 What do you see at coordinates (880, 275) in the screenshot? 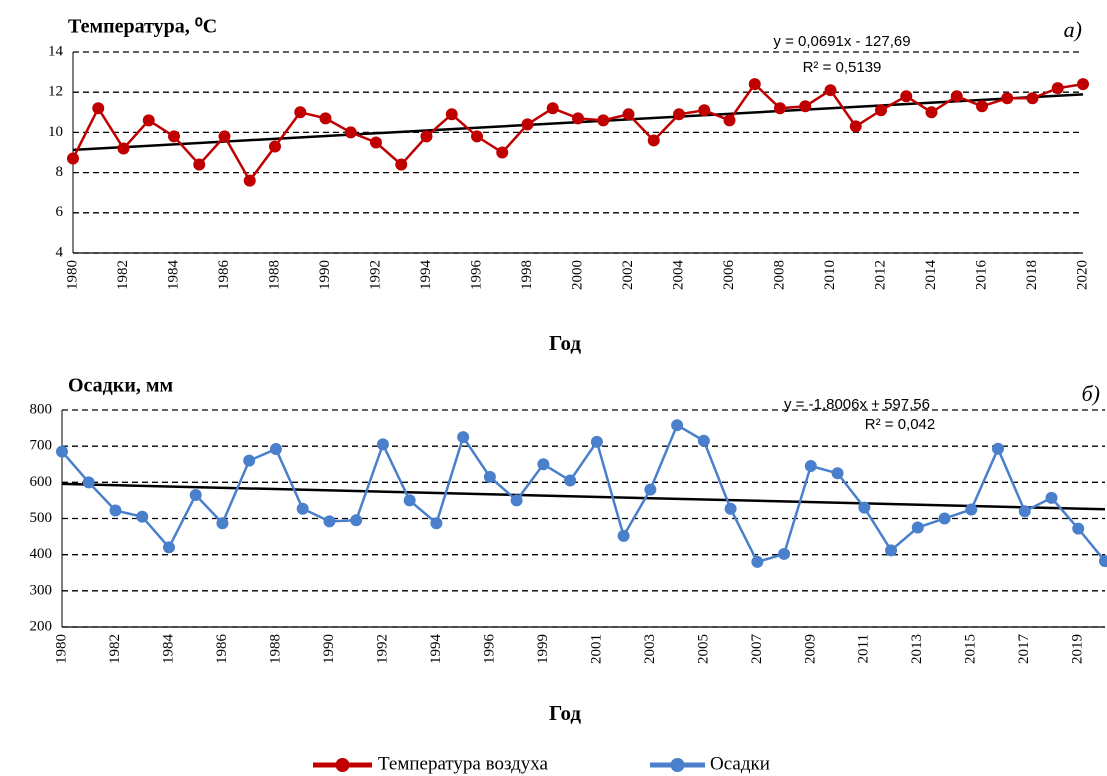
I see `x-tick-label: 2012` at bounding box center [880, 275].